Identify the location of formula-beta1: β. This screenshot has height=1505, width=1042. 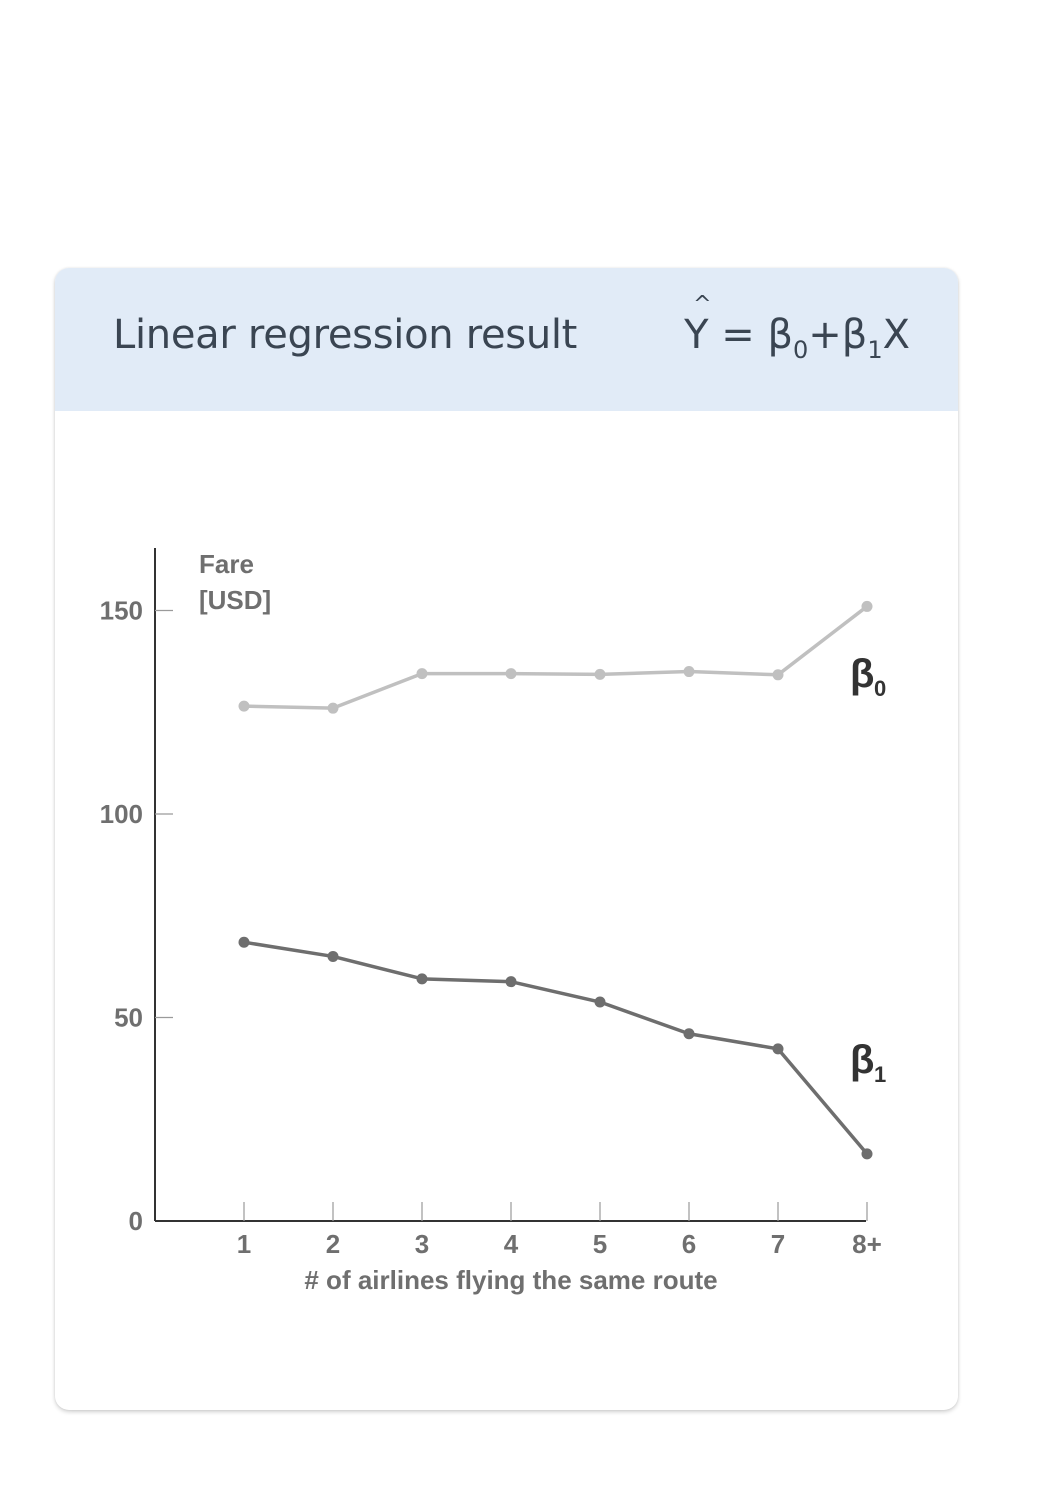
(854, 335).